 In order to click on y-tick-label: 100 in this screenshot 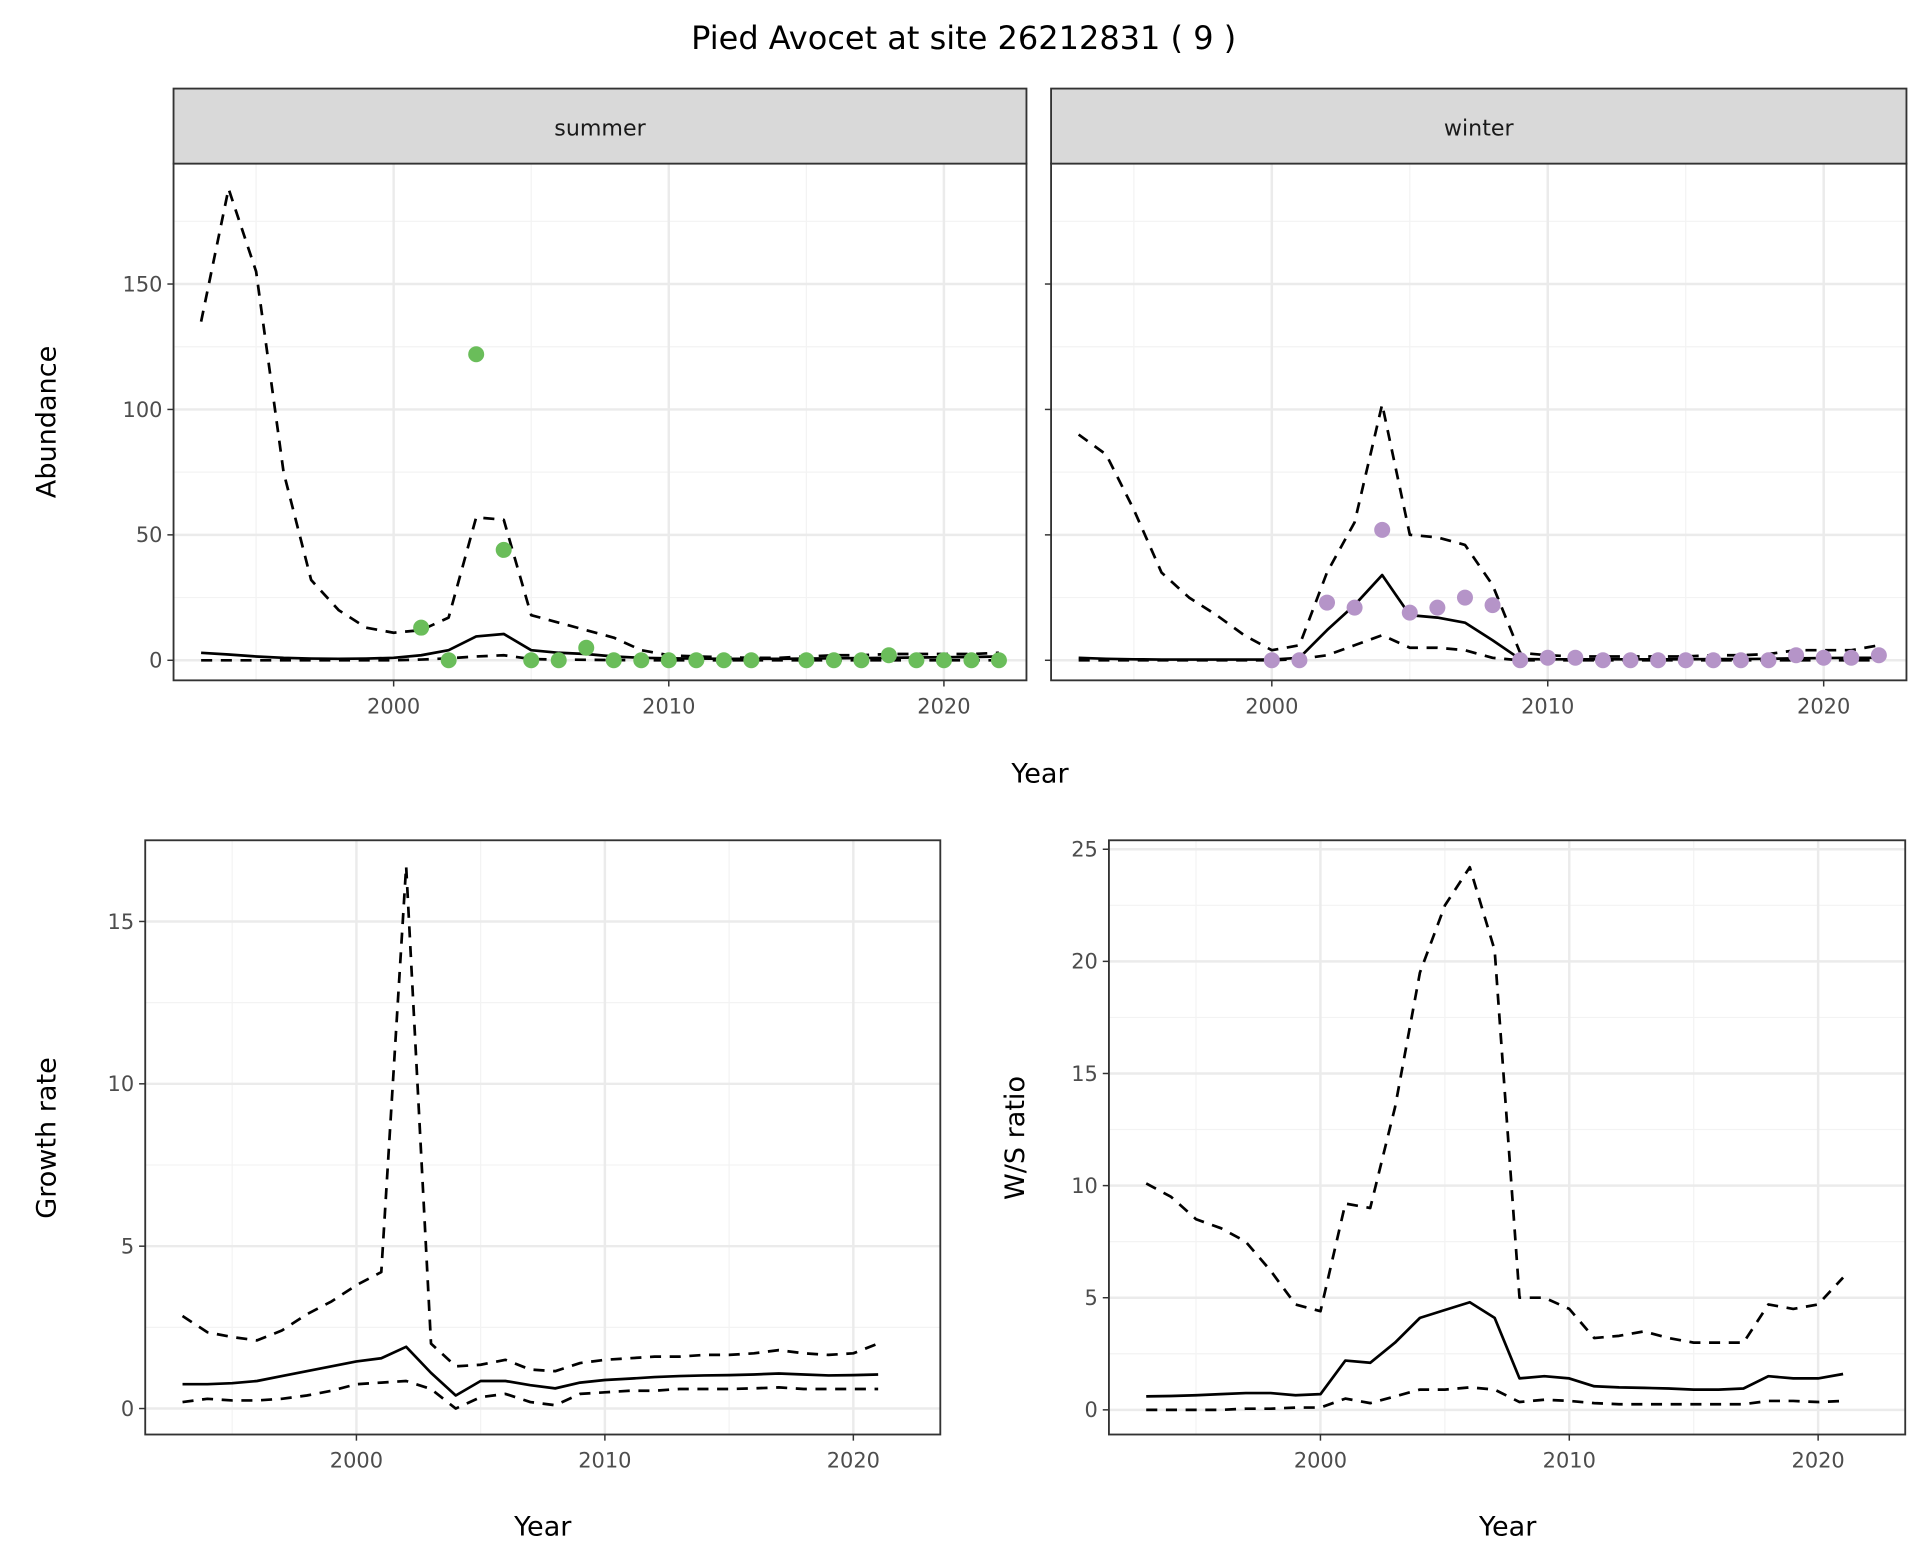, I will do `click(143, 410)`.